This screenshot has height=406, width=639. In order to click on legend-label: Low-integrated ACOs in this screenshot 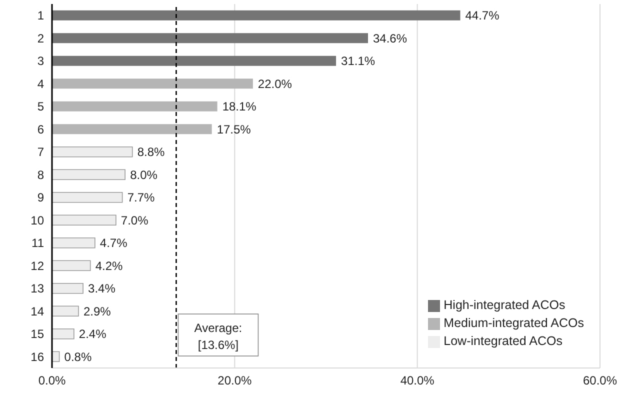, I will do `click(503, 341)`.